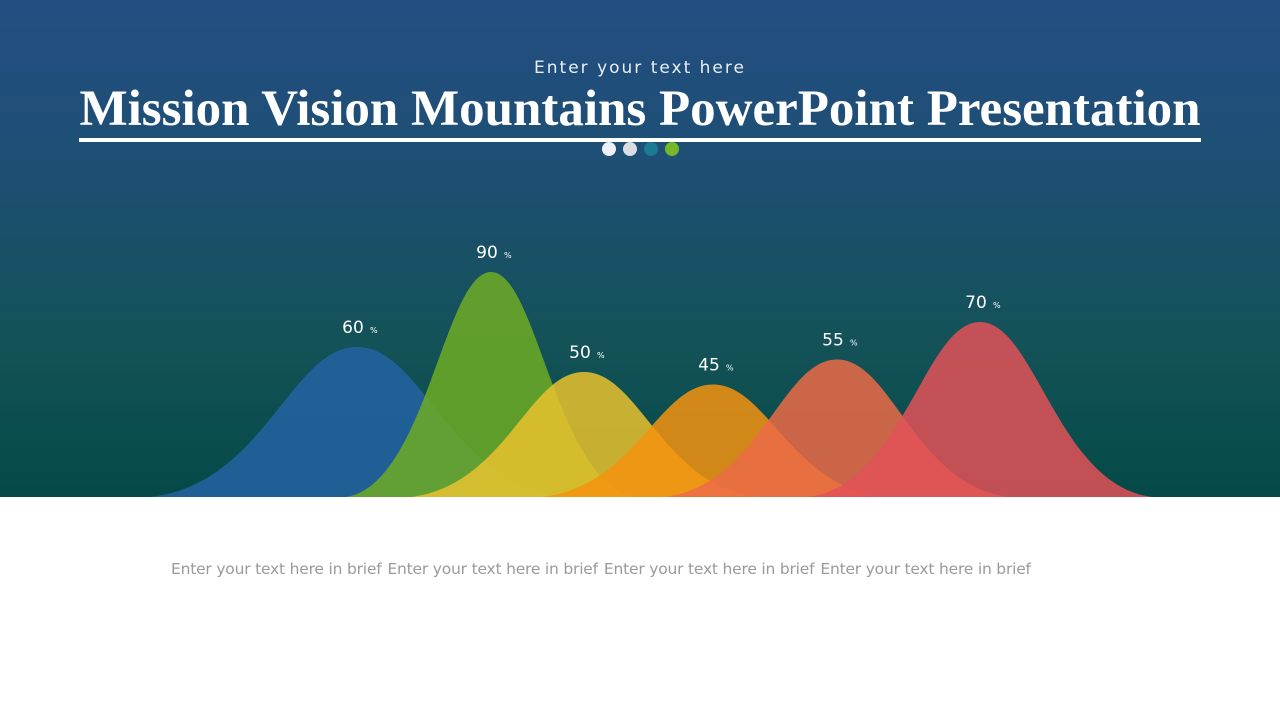 The height and width of the screenshot is (720, 1280). I want to click on value-label-5: 55, so click(833, 341).